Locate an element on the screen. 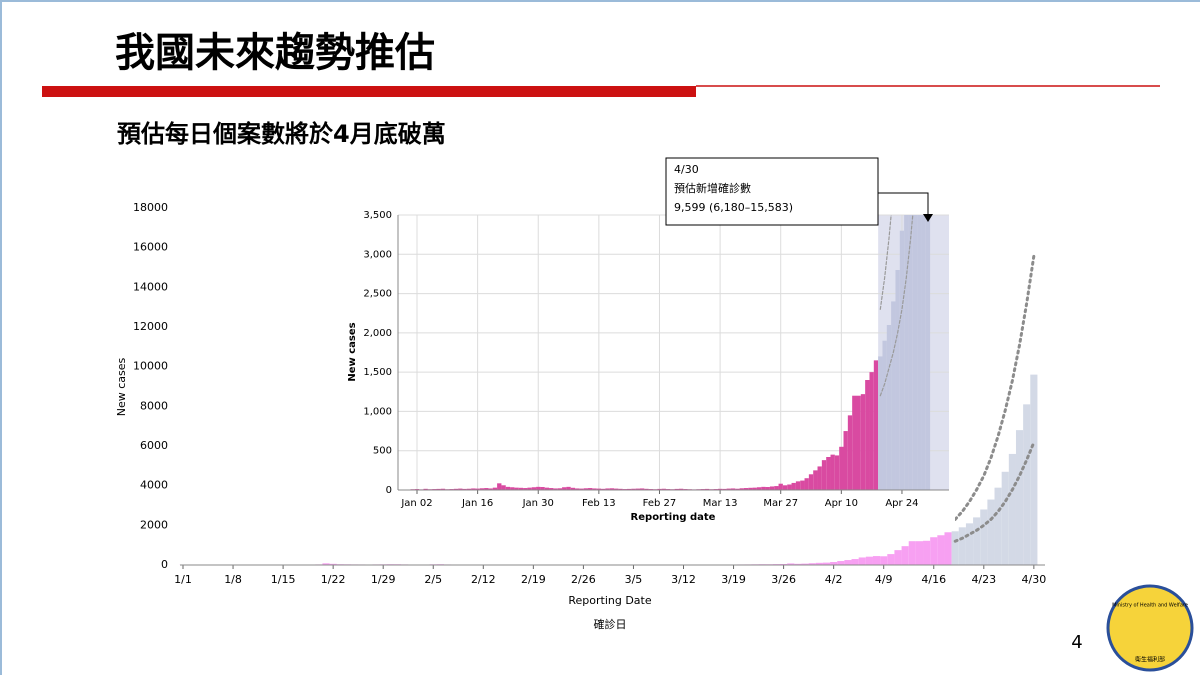 This screenshot has height=675, width=1200. x-tick-label: 4/30 is located at coordinates (1033, 579).